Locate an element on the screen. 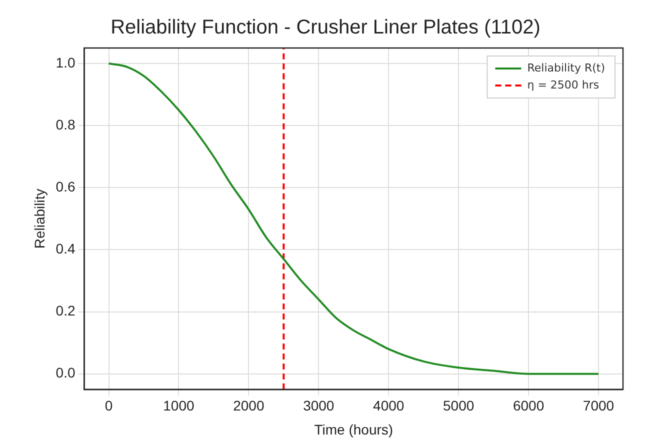 The width and height of the screenshot is (657, 443). legend-label: η = 2500 hrs is located at coordinates (563, 85).